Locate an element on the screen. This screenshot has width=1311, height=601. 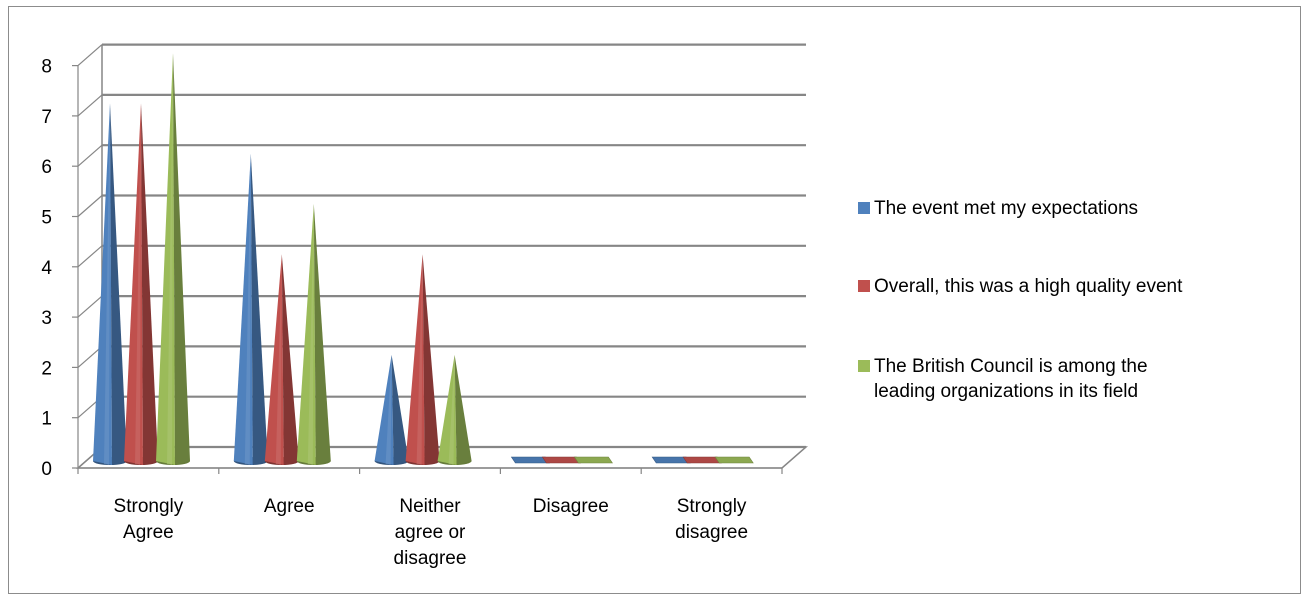
y-tick-label: 3 is located at coordinates (46, 318).